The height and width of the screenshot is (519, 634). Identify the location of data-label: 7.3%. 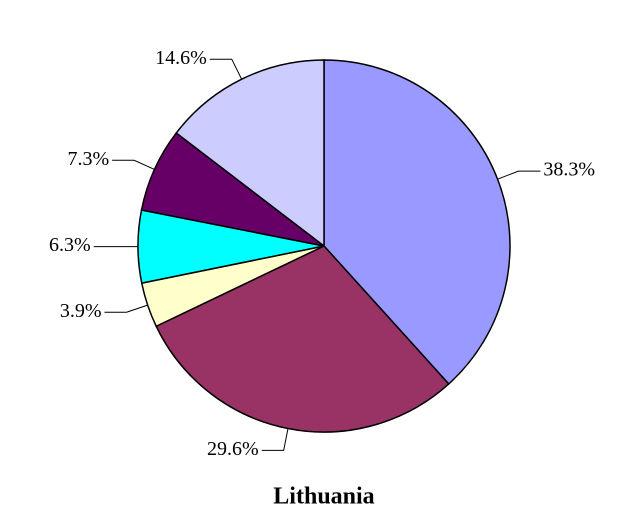
(88, 159).